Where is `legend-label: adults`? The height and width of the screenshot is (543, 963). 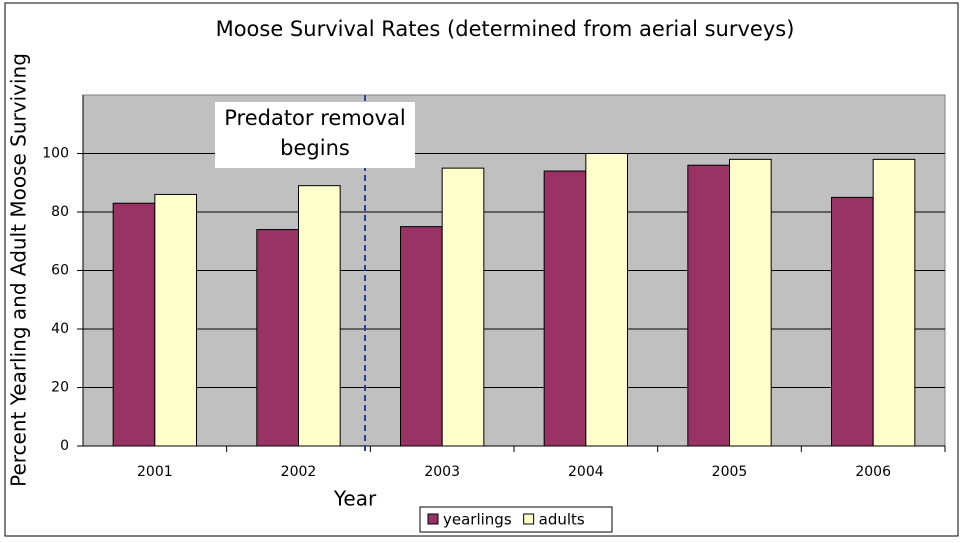
legend-label: adults is located at coordinates (562, 520).